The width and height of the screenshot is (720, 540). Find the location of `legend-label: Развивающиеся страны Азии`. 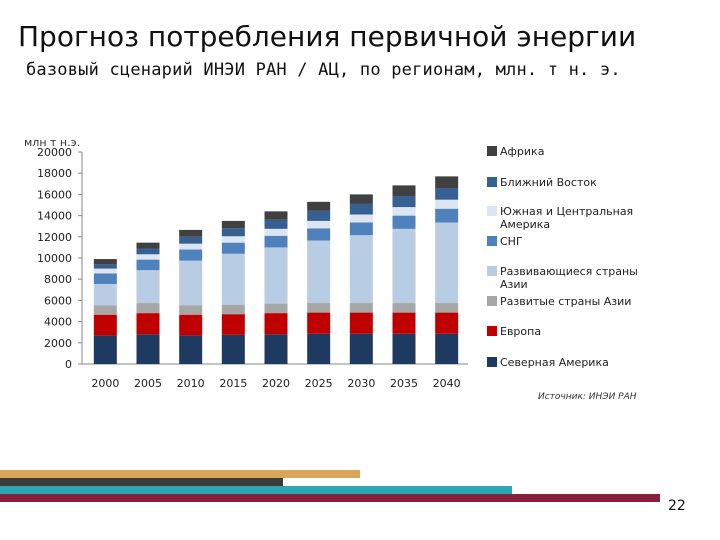

legend-label: Развивающиеся страны Азии is located at coordinates (569, 278).